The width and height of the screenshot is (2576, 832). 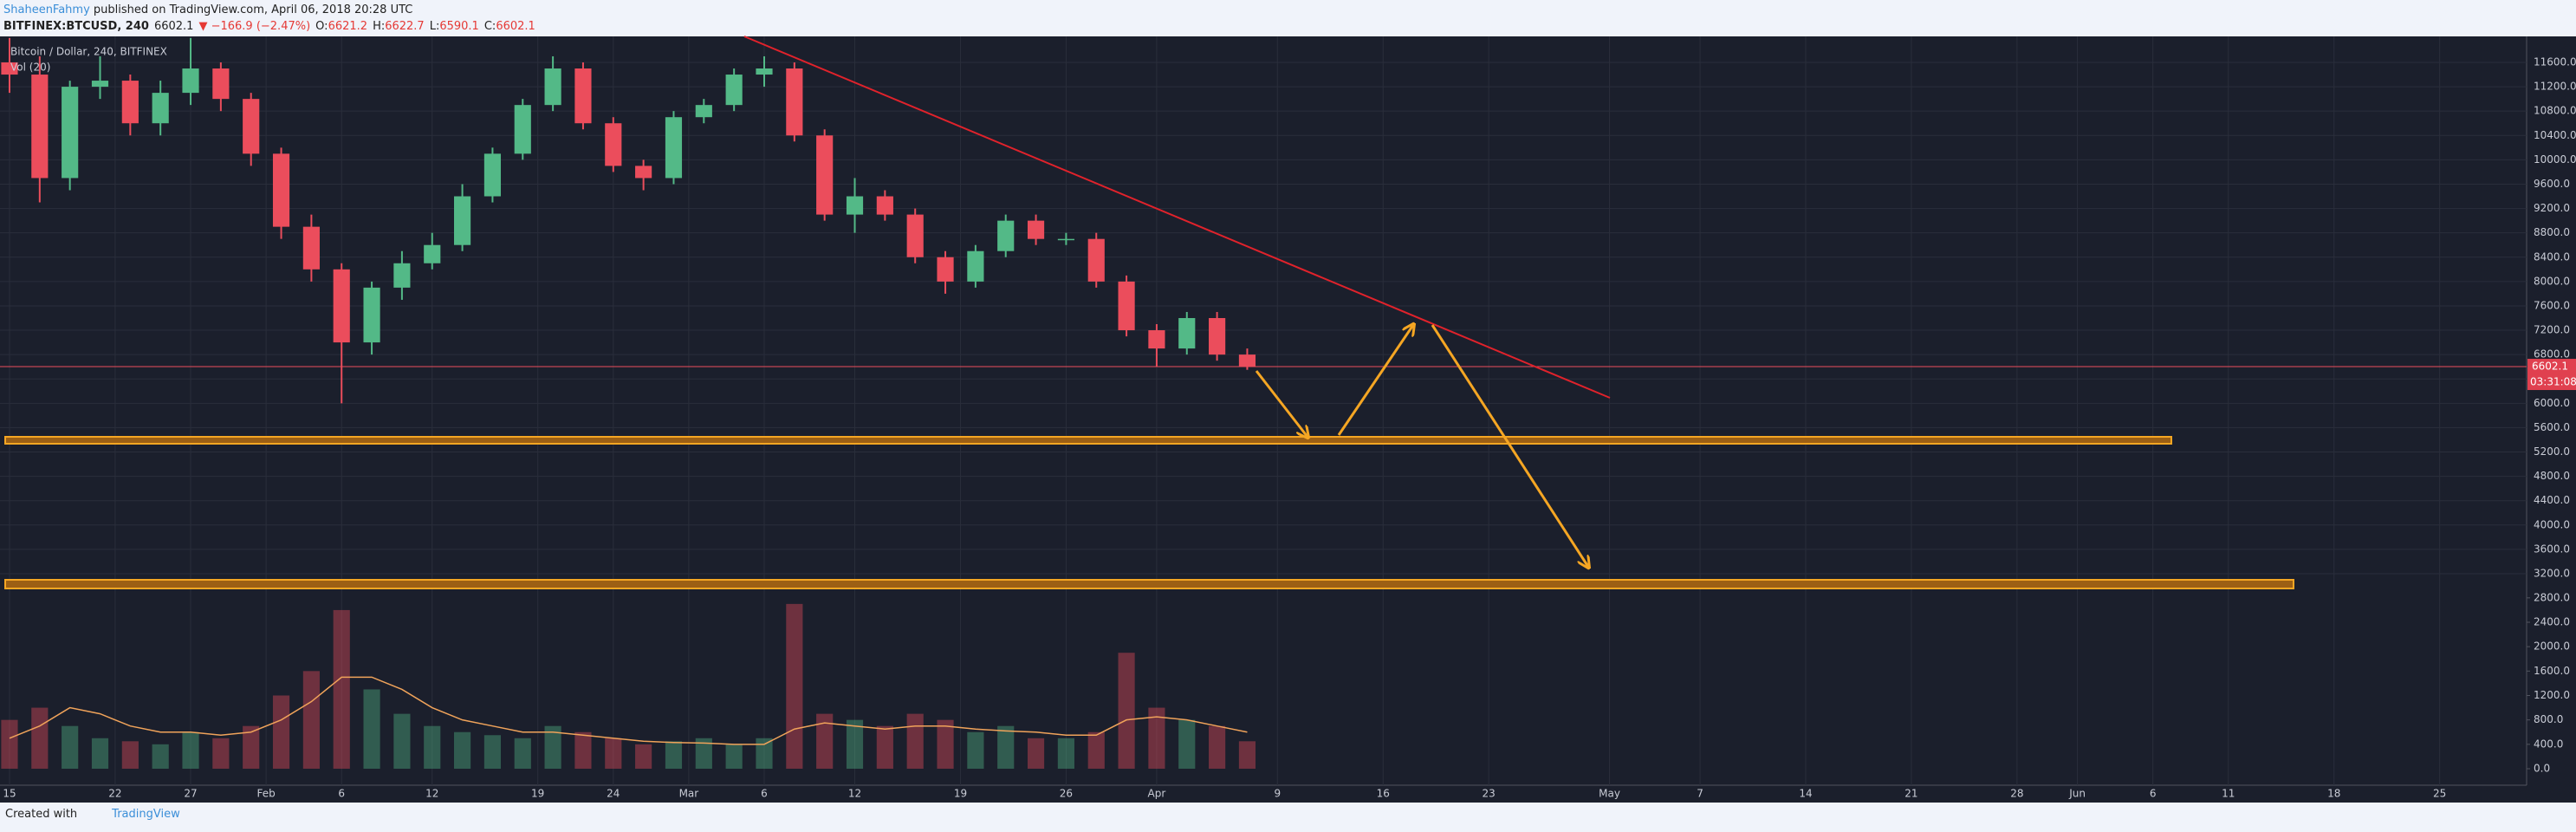 I want to click on x-tick-label: 9, so click(x=1278, y=794).